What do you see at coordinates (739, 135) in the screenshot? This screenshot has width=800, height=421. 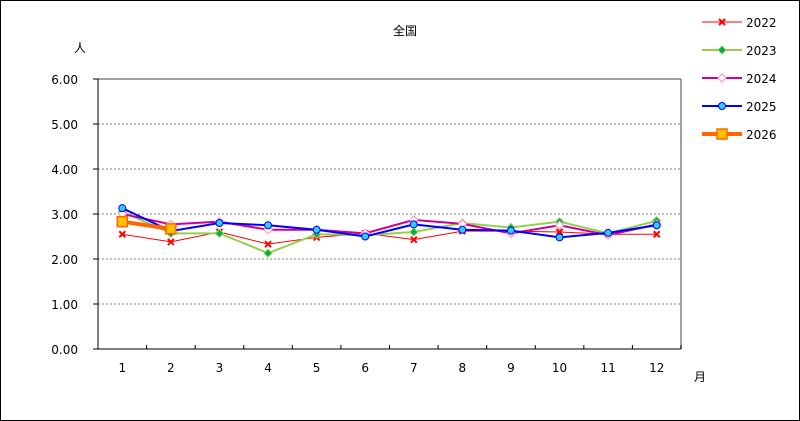 I see `legend-item-2026: 2026` at bounding box center [739, 135].